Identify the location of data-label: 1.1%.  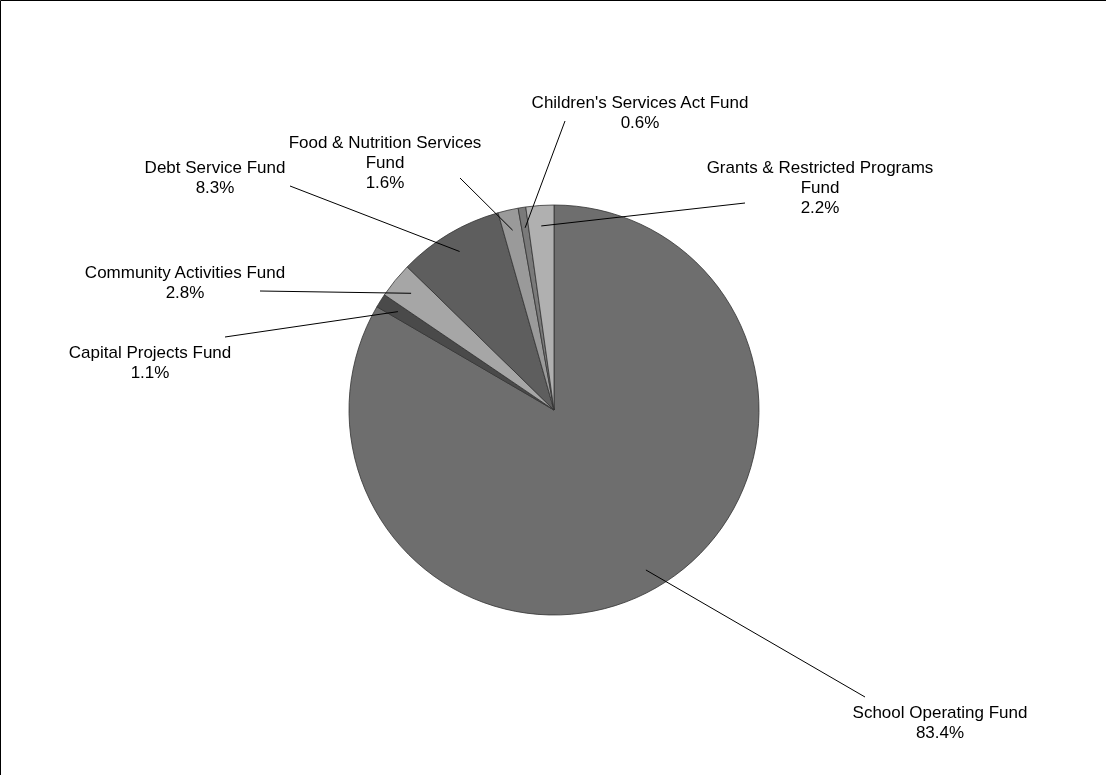
(150, 372).